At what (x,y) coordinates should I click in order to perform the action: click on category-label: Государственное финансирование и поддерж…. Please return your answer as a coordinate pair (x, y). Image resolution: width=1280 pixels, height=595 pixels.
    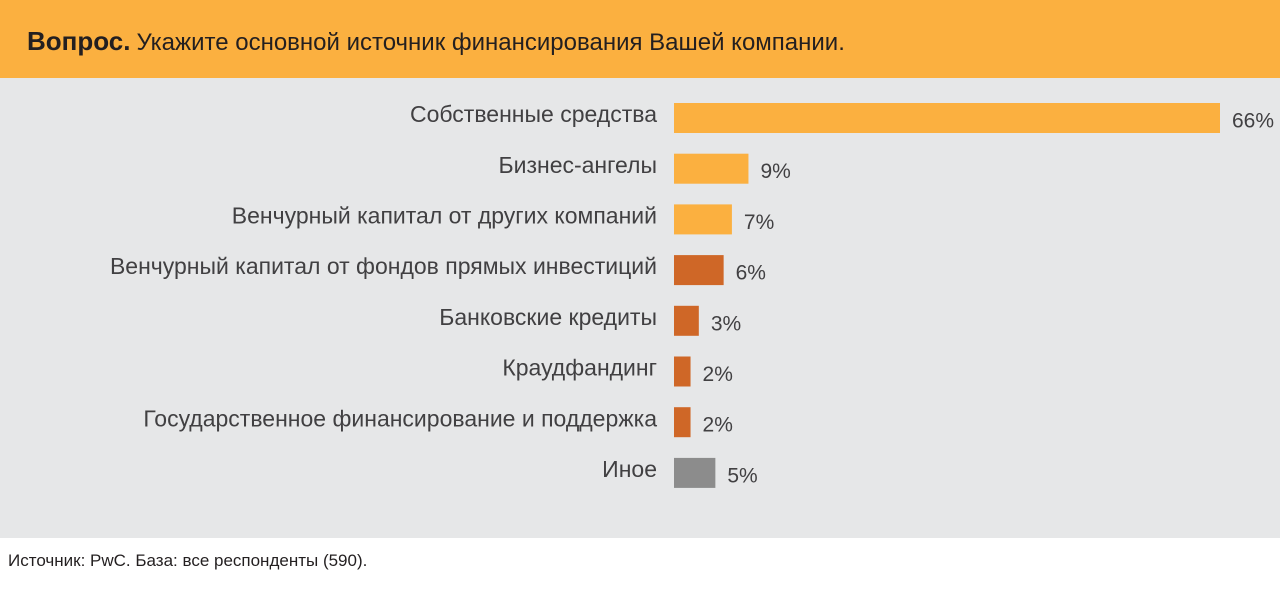
    Looking at the image, I should click on (400, 418).